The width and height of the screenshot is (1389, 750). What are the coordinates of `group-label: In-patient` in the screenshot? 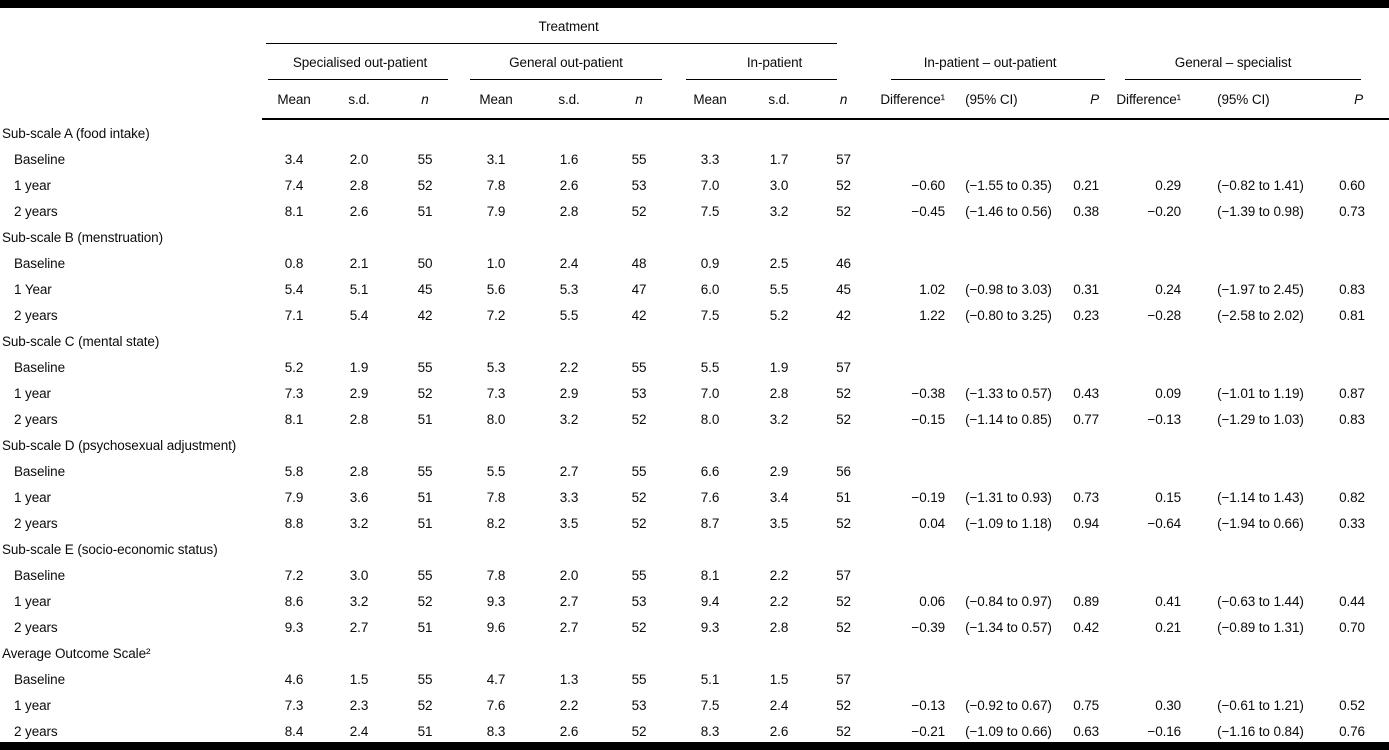 It's located at (774, 62).